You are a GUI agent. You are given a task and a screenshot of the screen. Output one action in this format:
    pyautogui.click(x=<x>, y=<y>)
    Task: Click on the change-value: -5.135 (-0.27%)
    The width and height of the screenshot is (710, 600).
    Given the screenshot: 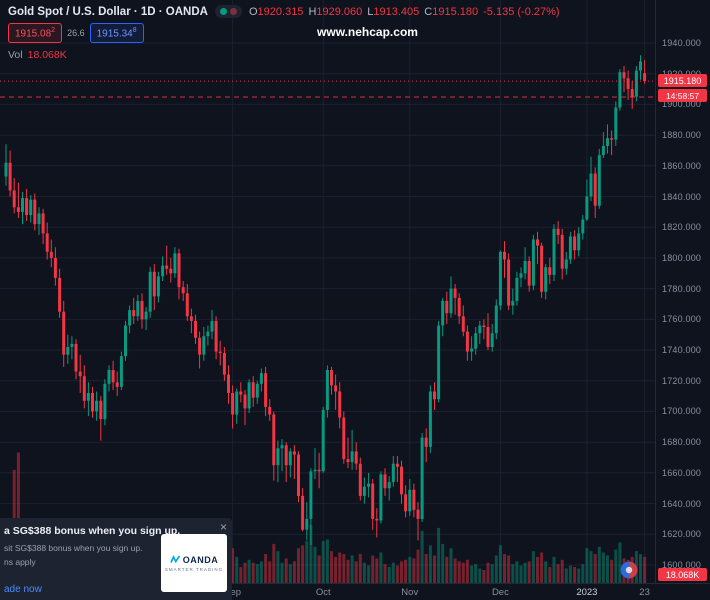 What is the action you would take?
    pyautogui.click(x=521, y=11)
    